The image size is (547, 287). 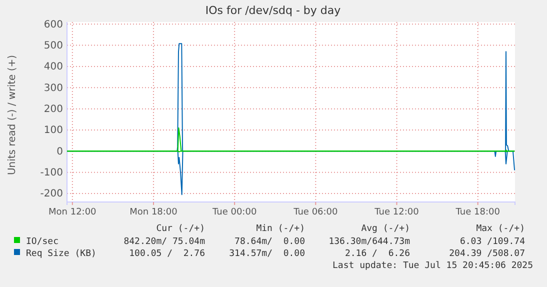 I want to click on text: Last update: Tue Jul 15 20:45:06 2025, so click(x=432, y=266).